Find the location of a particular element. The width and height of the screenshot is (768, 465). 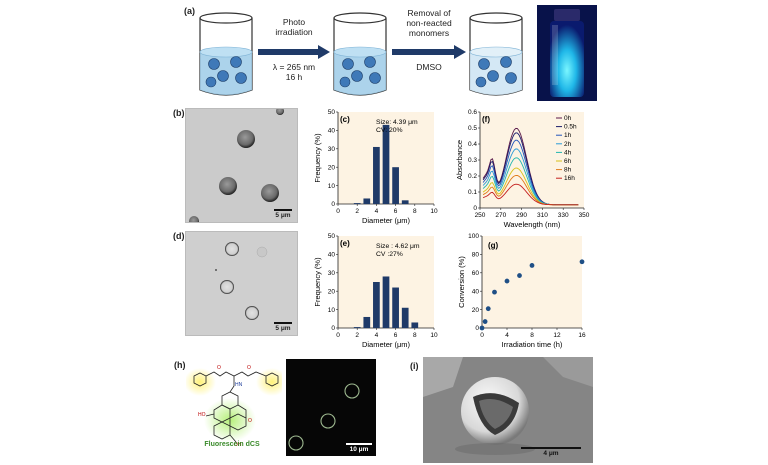

beaker-purified is located at coordinates (496, 54).